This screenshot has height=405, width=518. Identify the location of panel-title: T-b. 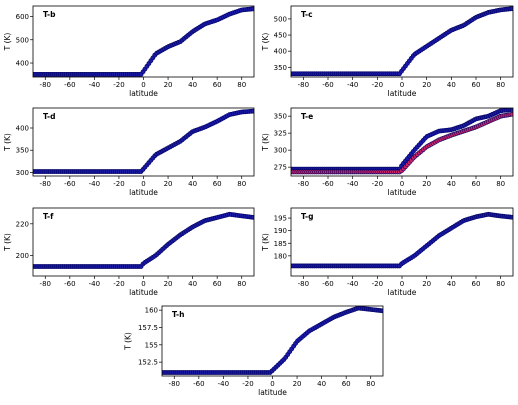
(49, 14).